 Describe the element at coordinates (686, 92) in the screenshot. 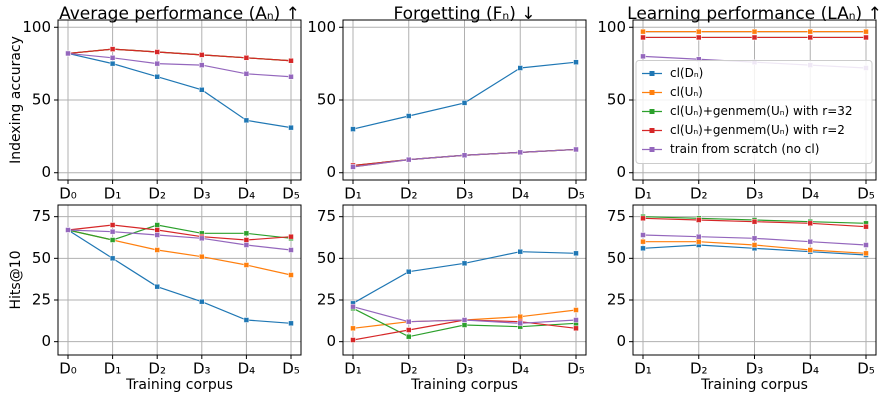

I see `legend-label: cl(Uₙ)` at that location.